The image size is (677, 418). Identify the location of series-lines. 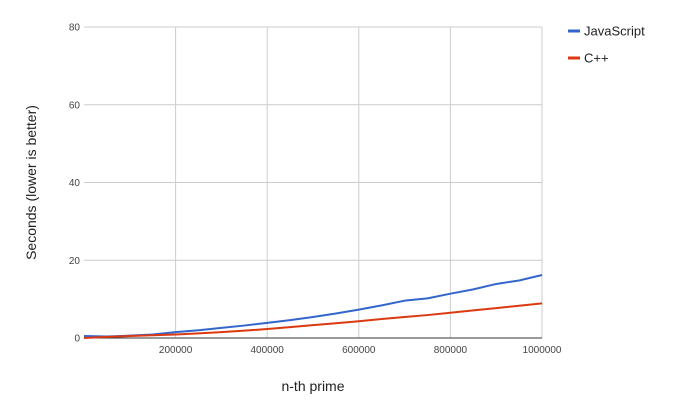
(313, 306).